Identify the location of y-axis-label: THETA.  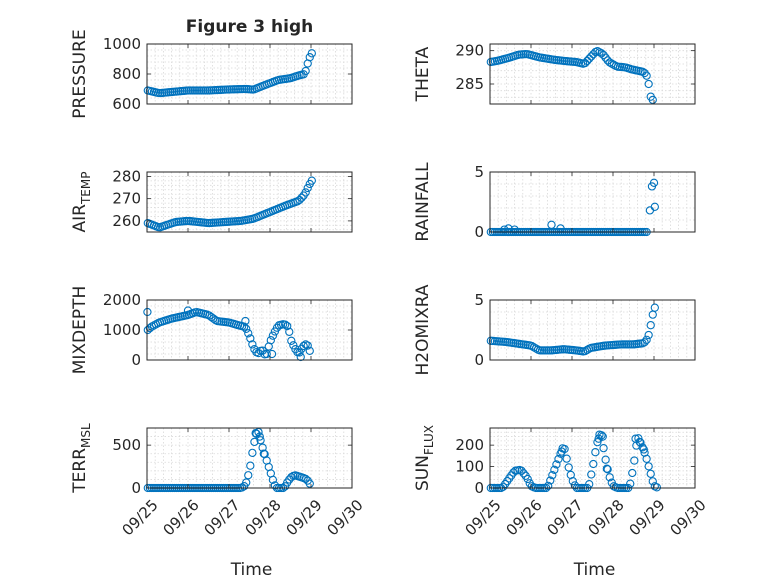
(423, 74).